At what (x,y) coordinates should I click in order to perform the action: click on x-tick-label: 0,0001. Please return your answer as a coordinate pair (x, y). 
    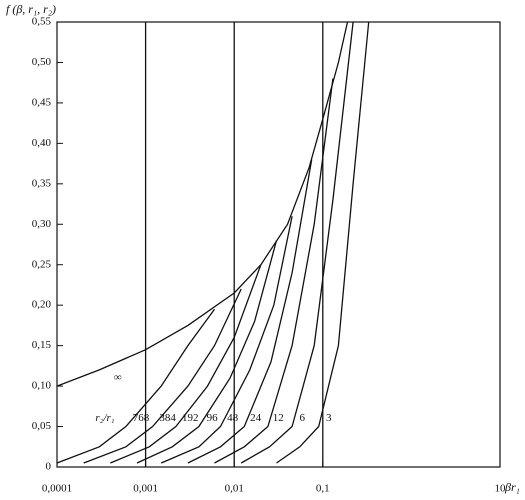
    Looking at the image, I should click on (57, 489).